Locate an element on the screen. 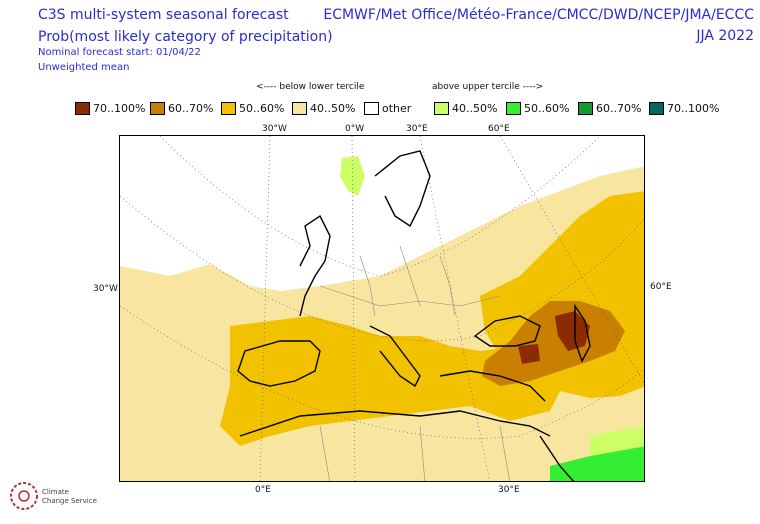  logo-text-line1: Climate is located at coordinates (55, 492).